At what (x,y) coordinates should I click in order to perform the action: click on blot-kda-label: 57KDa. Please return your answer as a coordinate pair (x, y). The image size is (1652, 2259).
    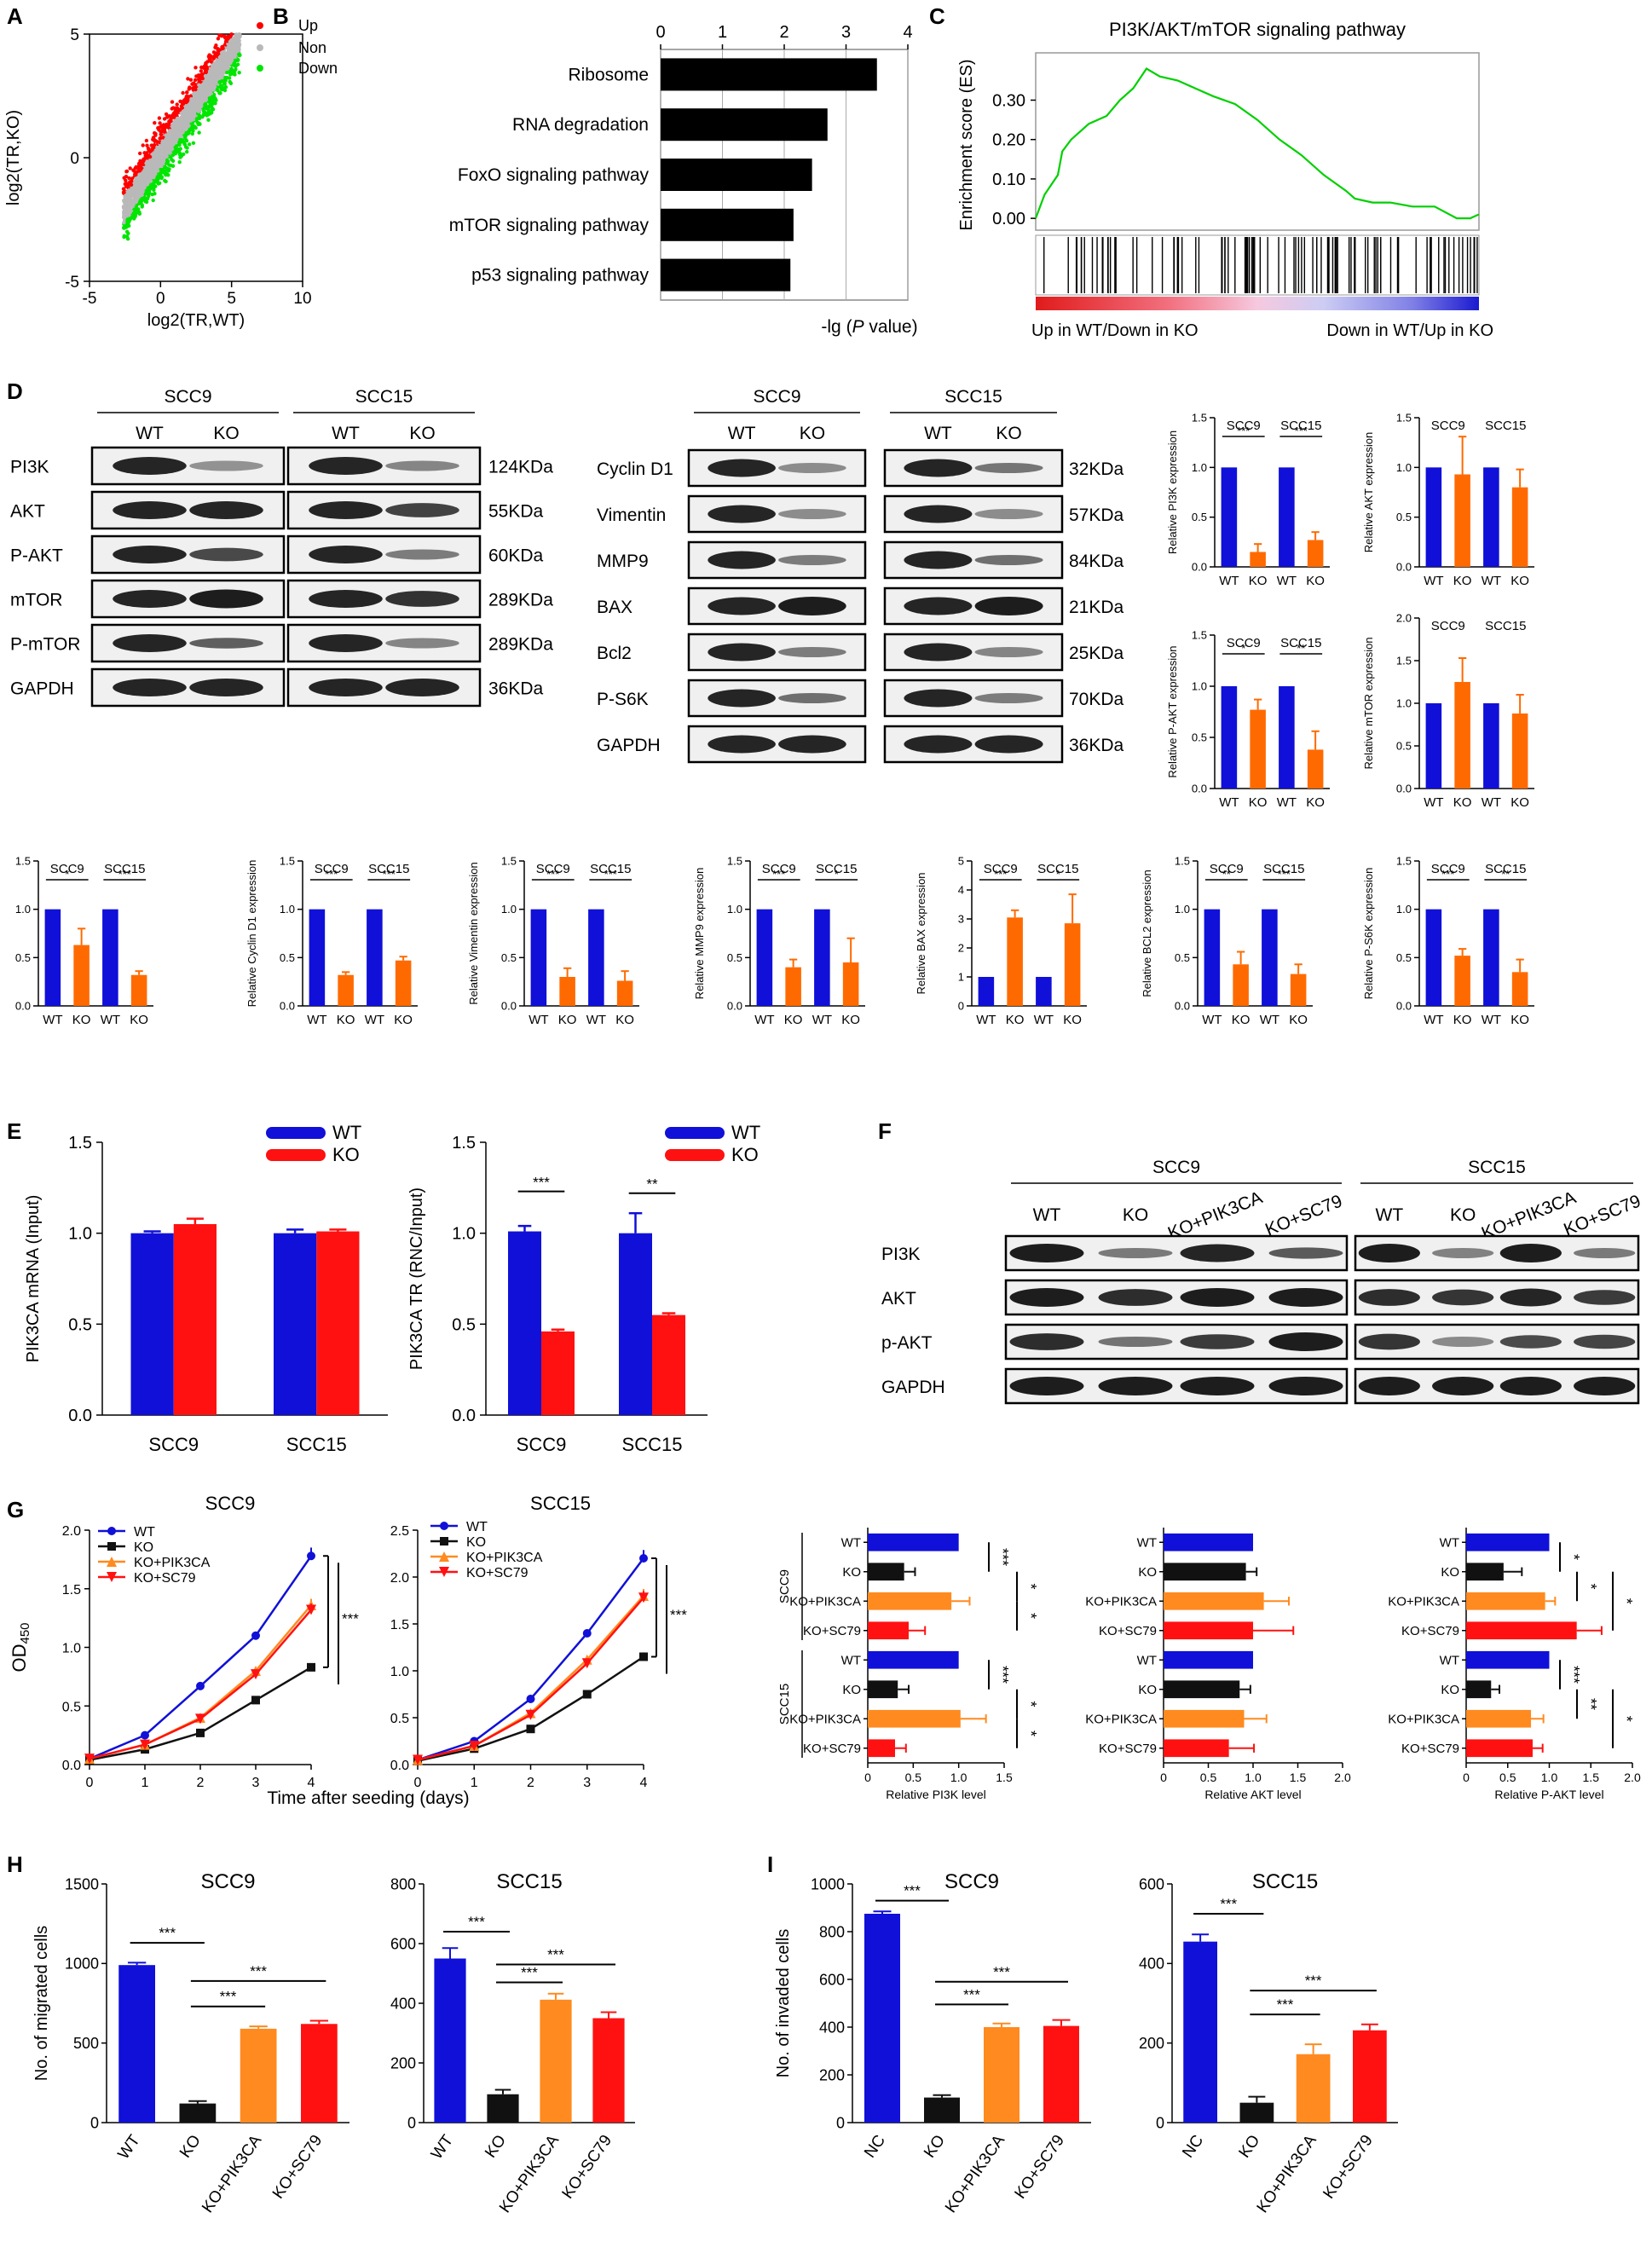
    Looking at the image, I should click on (1096, 515).